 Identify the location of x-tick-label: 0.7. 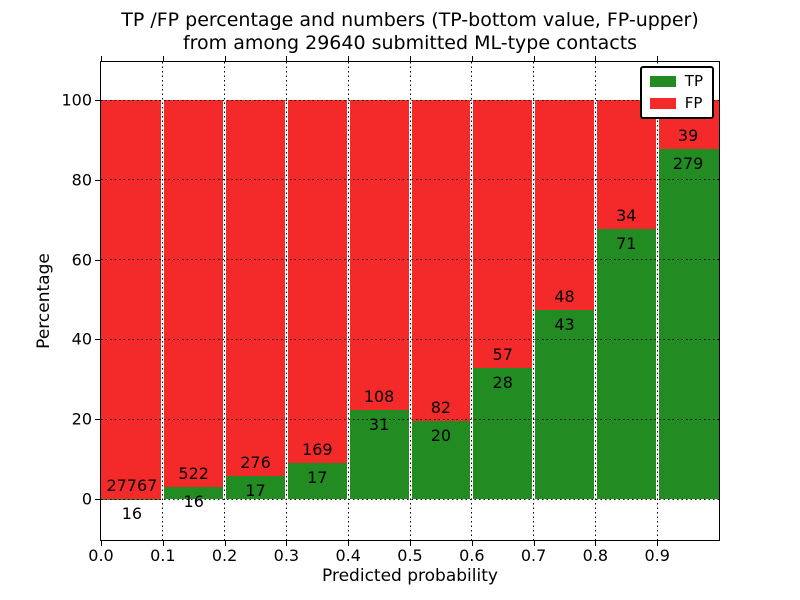
(533, 555).